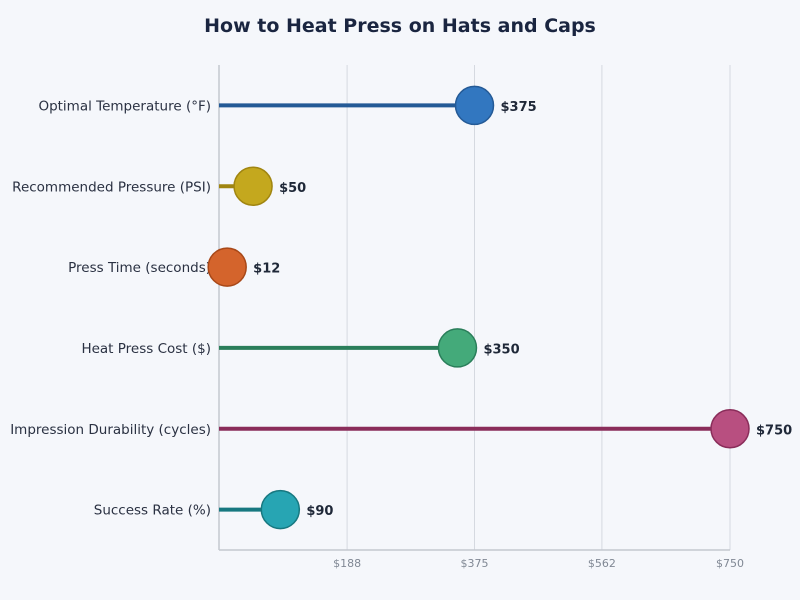  I want to click on y-category-label: Recommended Pressure (PSI), so click(111, 187).